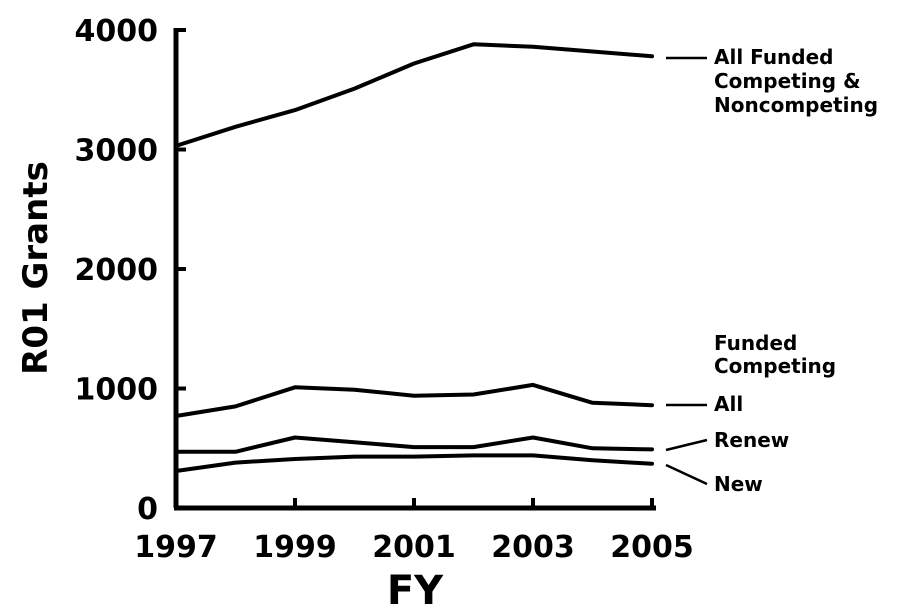 The width and height of the screenshot is (911, 610). What do you see at coordinates (787, 81) in the screenshot?
I see `series-label-all-funded: Competing &` at bounding box center [787, 81].